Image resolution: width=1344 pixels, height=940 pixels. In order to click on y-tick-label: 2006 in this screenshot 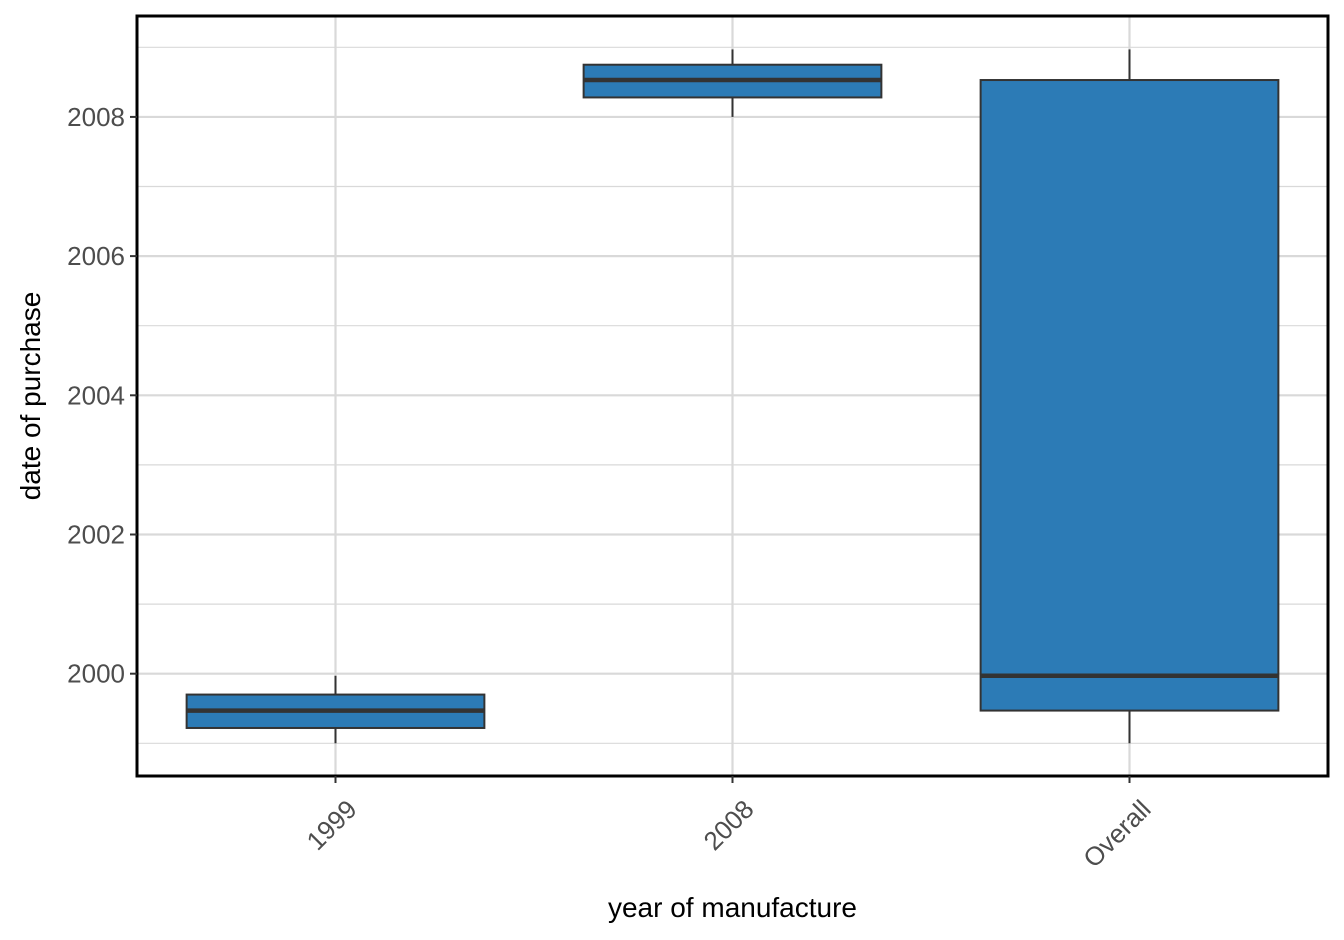, I will do `click(96, 256)`.